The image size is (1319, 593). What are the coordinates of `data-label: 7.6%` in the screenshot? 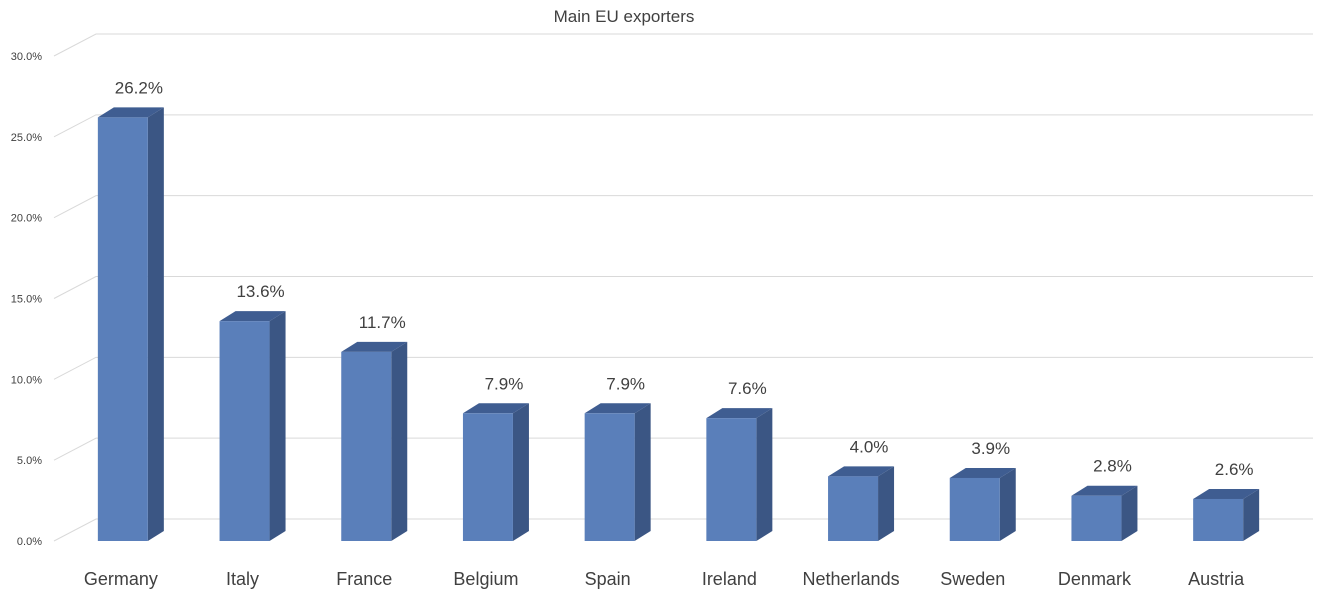 It's located at (747, 388).